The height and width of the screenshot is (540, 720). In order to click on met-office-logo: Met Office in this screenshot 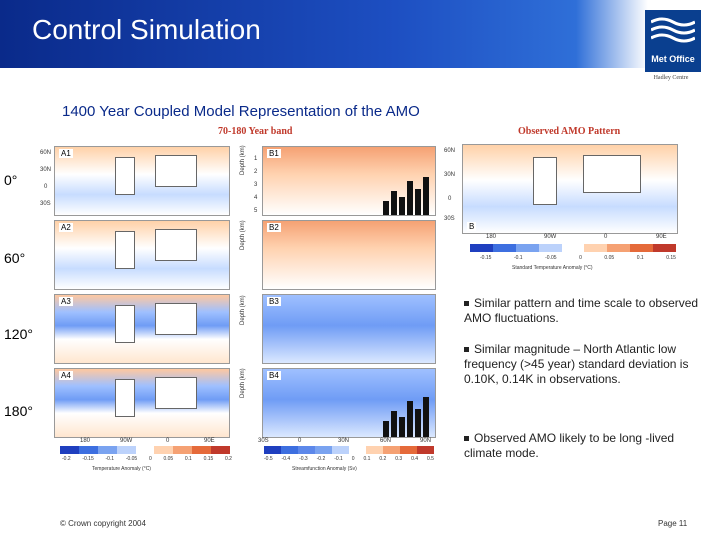, I will do `click(673, 41)`.